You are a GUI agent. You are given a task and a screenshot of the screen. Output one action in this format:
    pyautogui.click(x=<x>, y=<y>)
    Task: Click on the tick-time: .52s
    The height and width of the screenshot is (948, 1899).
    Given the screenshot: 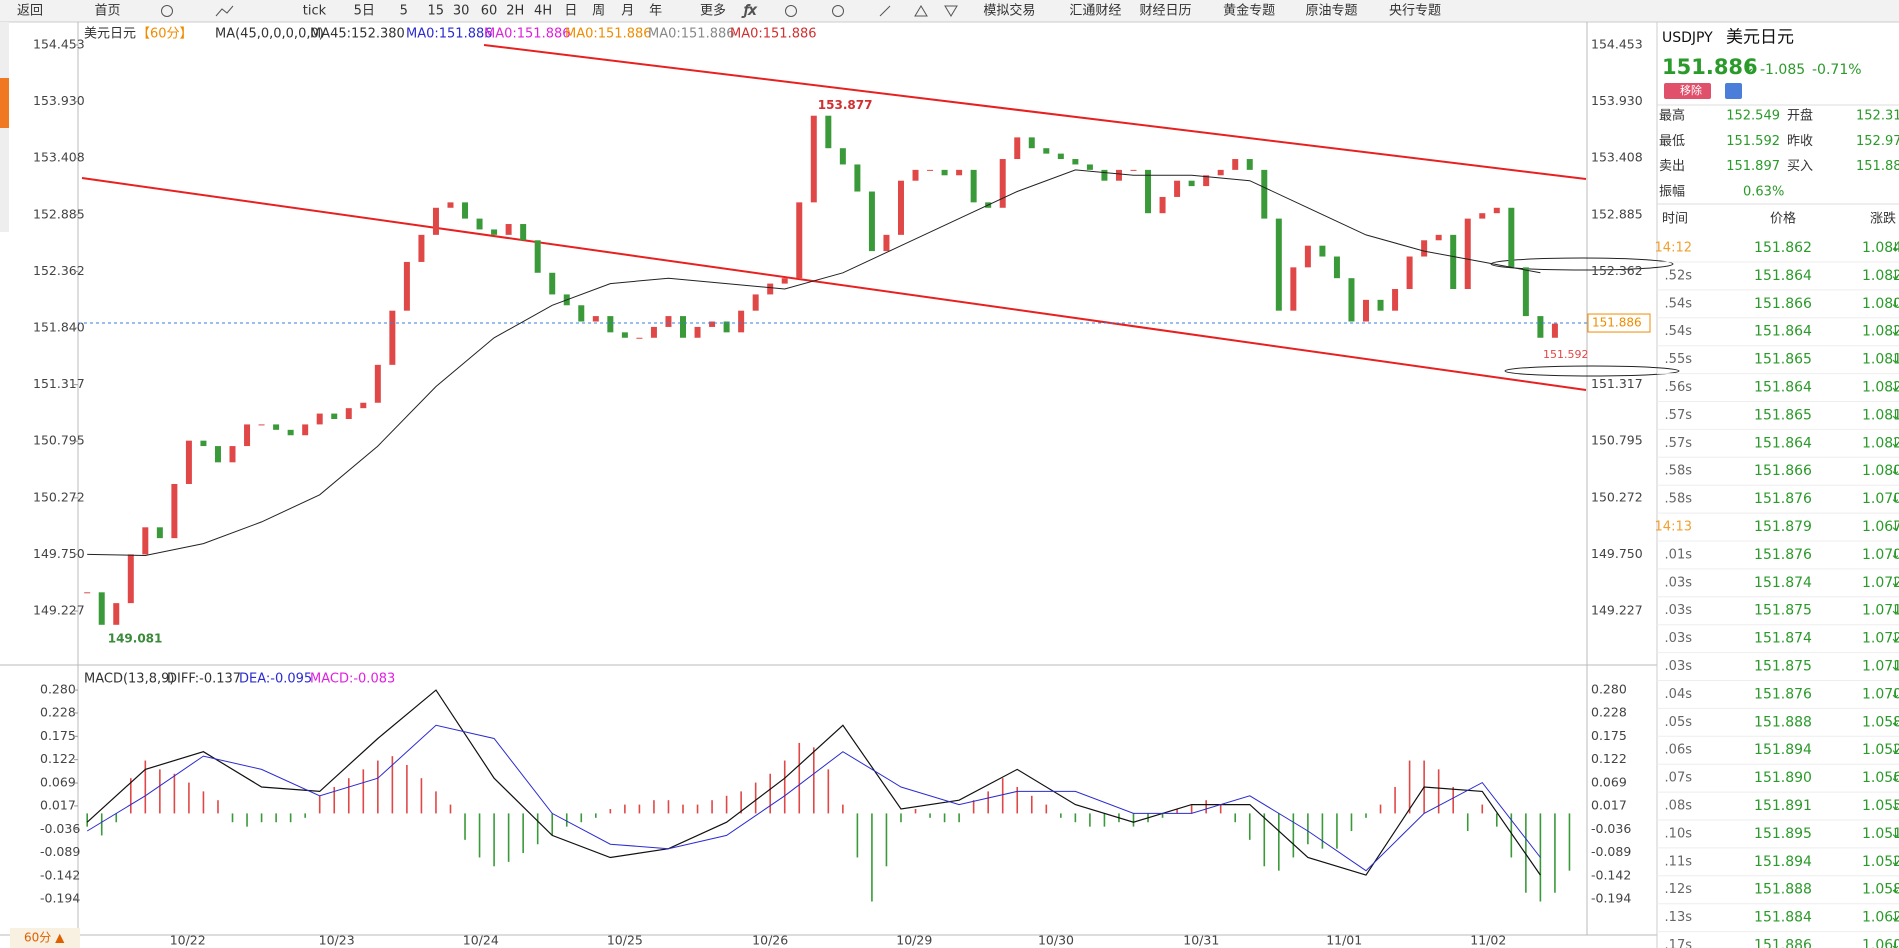 What is the action you would take?
    pyautogui.click(x=1679, y=275)
    